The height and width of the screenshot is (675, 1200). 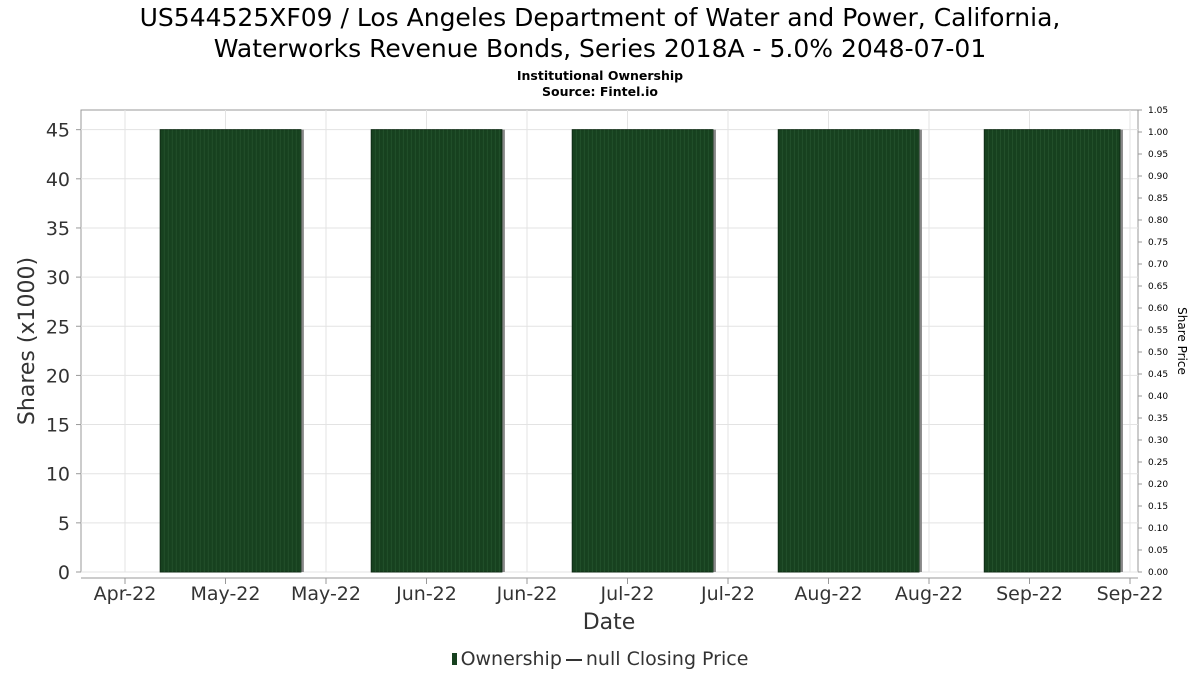 What do you see at coordinates (1158, 353) in the screenshot?
I see `right-tick-label-10: 0.50` at bounding box center [1158, 353].